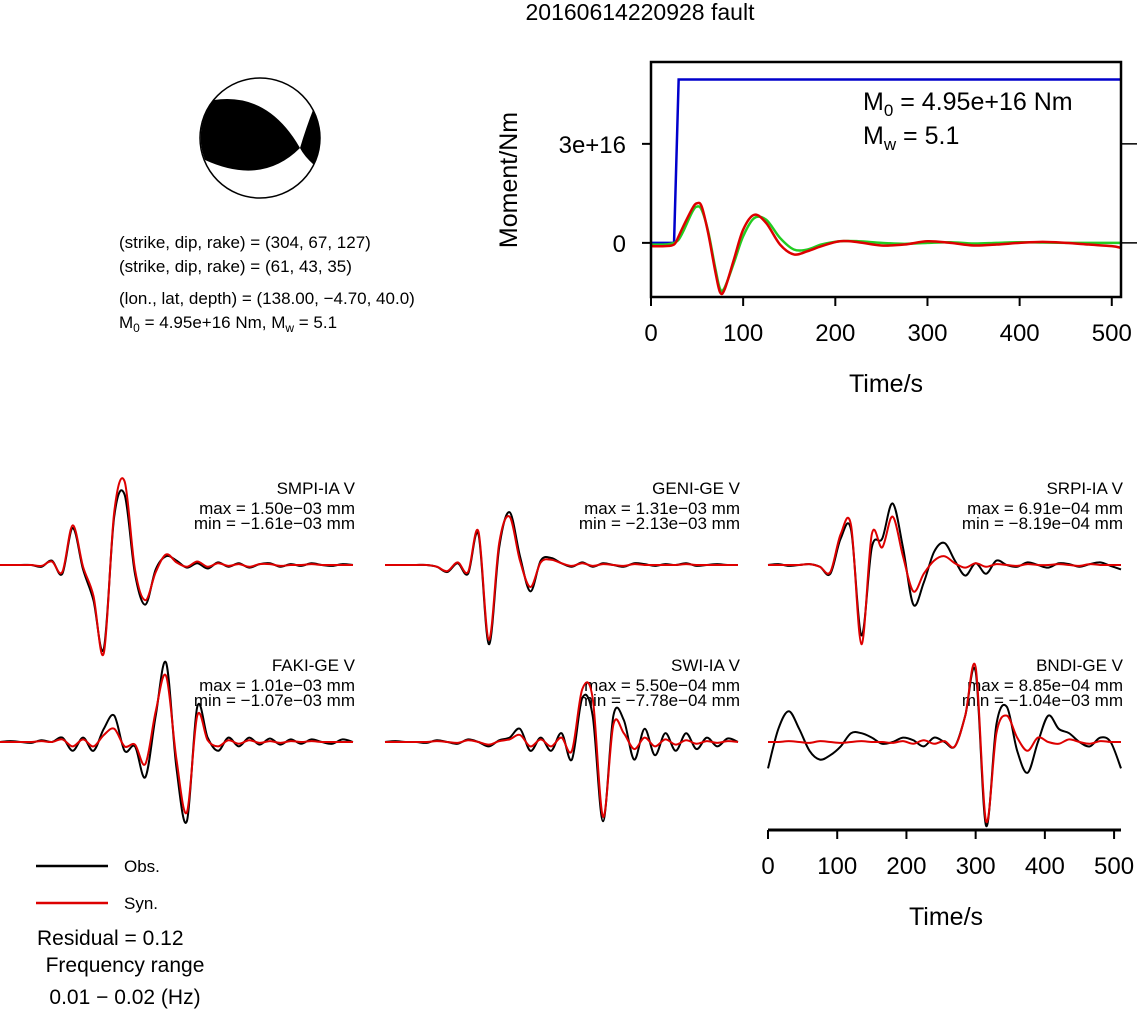 Image resolution: width=1139 pixels, height=1009 pixels. What do you see at coordinates (509, 180) in the screenshot?
I see `y-axis-label: Moment/Nm` at bounding box center [509, 180].